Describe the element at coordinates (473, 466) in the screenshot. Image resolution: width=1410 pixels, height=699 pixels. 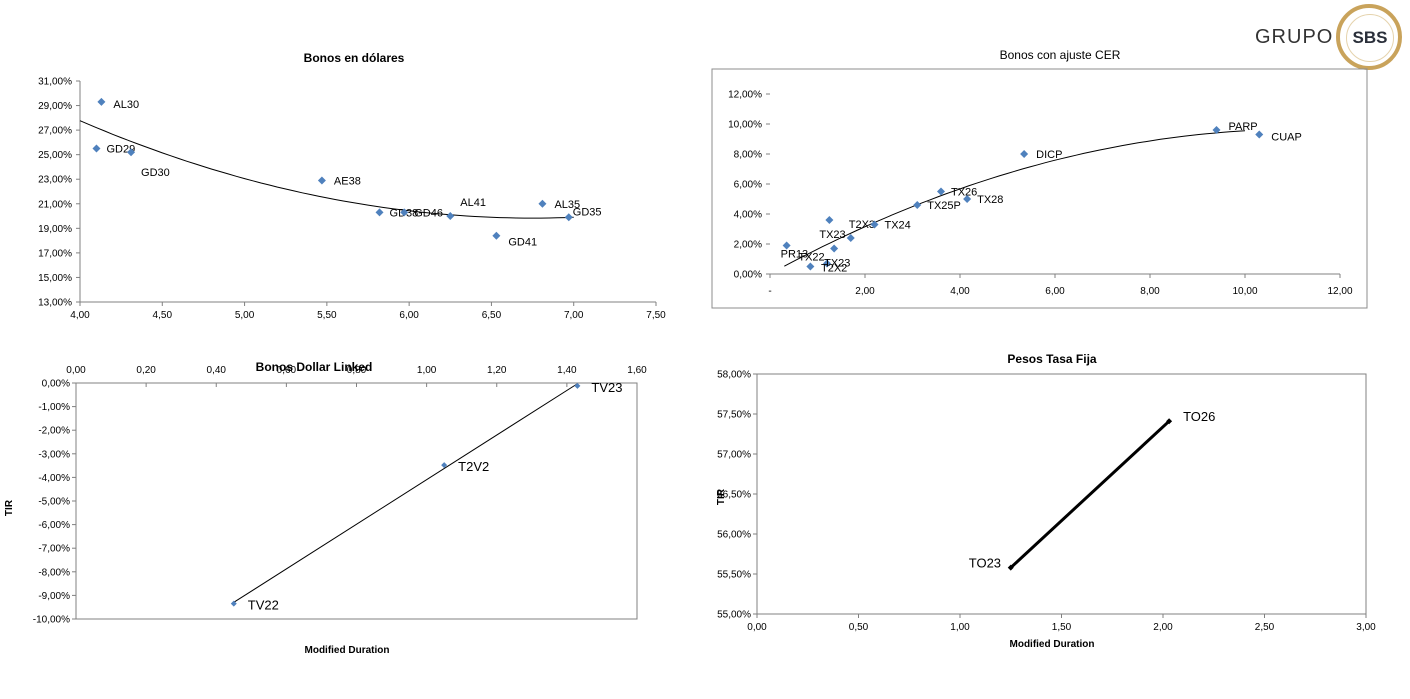
I see `data-point-label: T2V2` at that location.